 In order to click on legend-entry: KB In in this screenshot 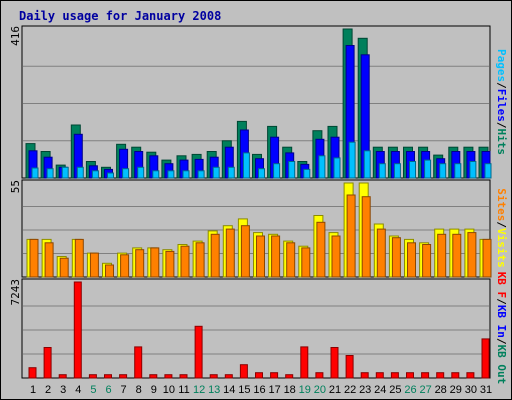, I will do `click(501, 321)`.